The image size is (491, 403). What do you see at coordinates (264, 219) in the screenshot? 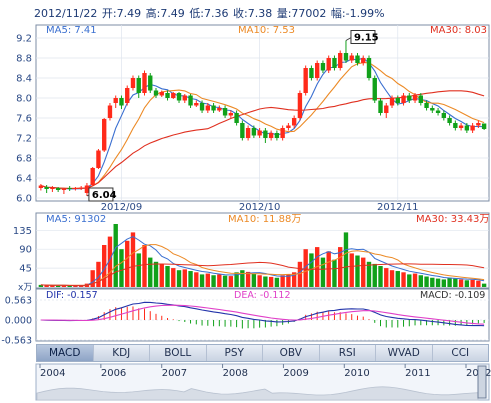
I see `volume-legend-ma10: MA10: 11.88万` at bounding box center [264, 219].